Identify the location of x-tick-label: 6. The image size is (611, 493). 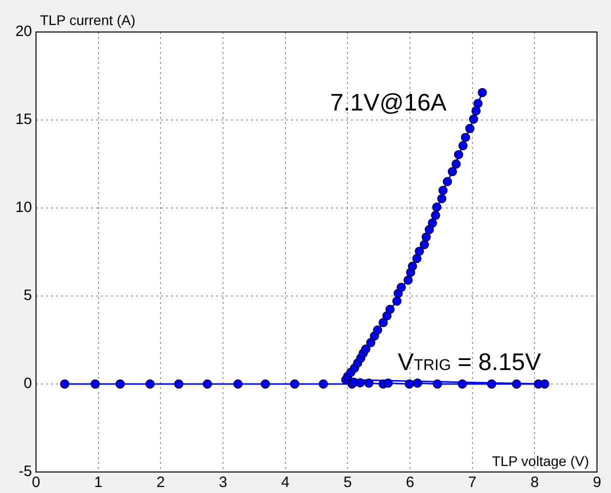
(410, 483).